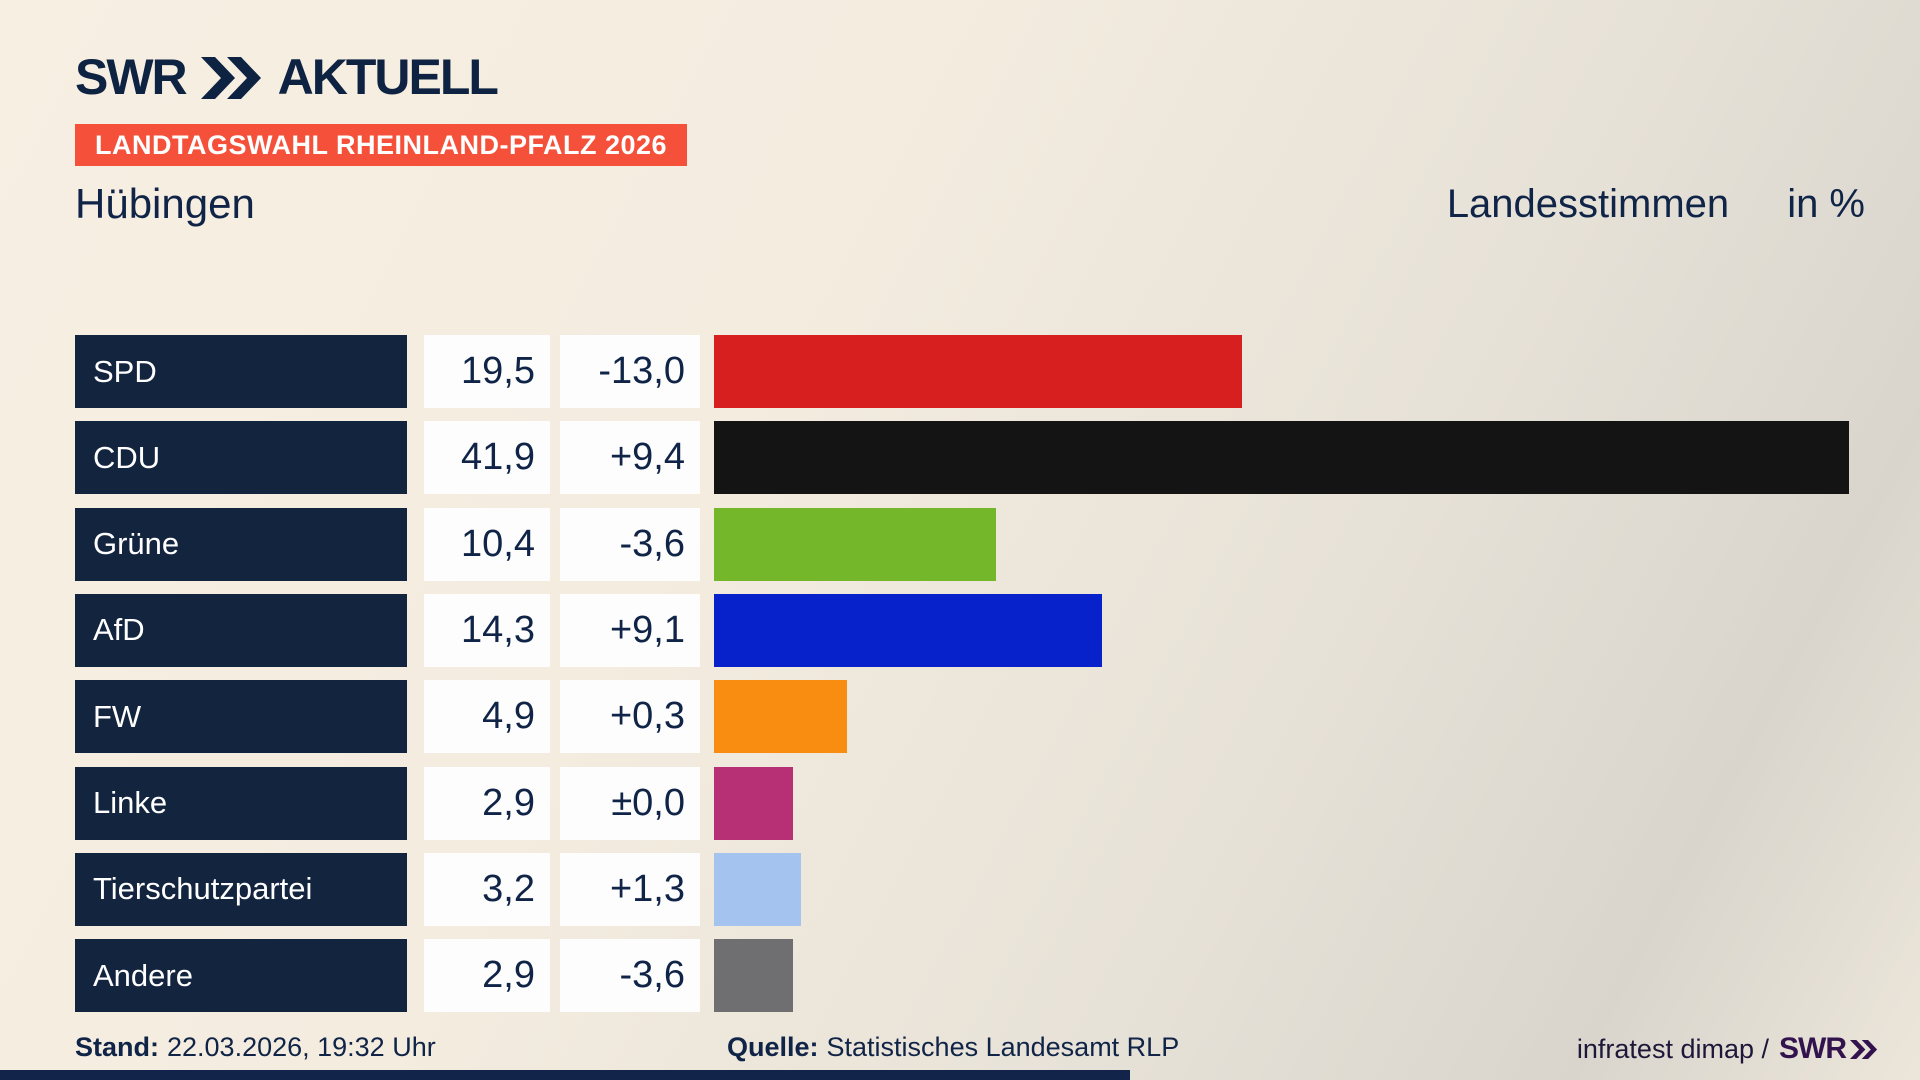 The image size is (1920, 1080). I want to click on bottom-bar, so click(565, 1075).